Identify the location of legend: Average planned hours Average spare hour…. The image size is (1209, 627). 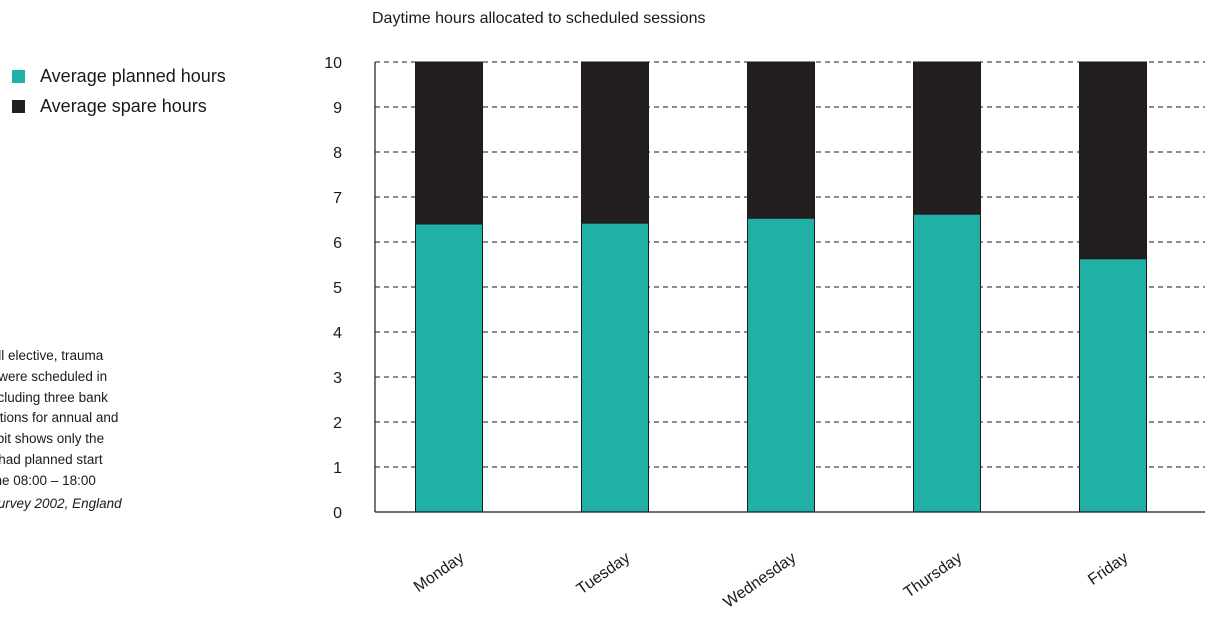
(119, 94).